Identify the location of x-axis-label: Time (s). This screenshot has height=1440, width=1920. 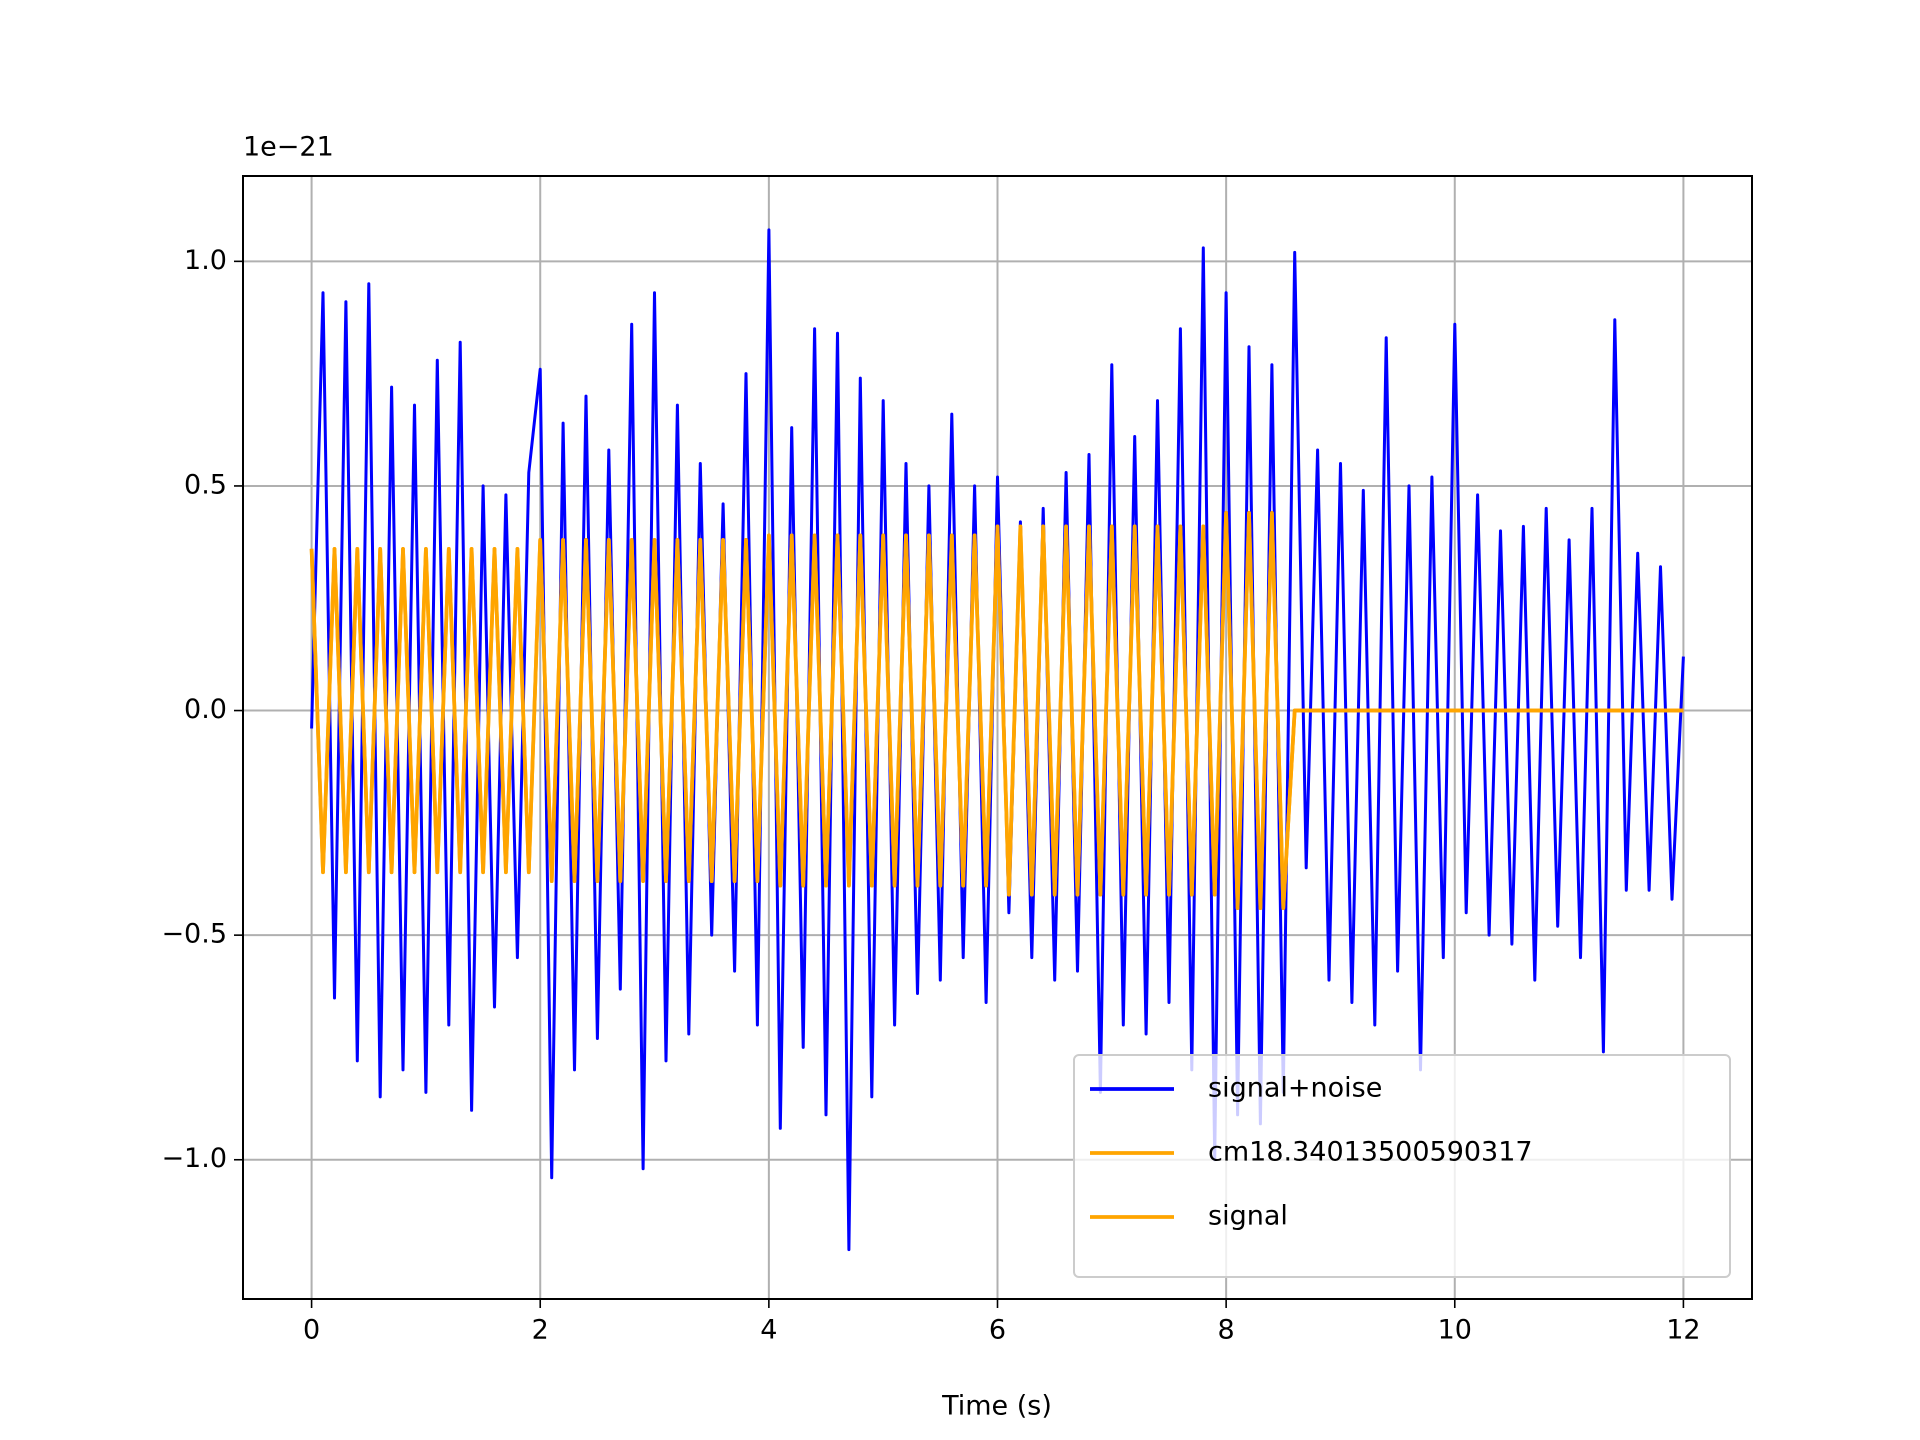
(996, 1406).